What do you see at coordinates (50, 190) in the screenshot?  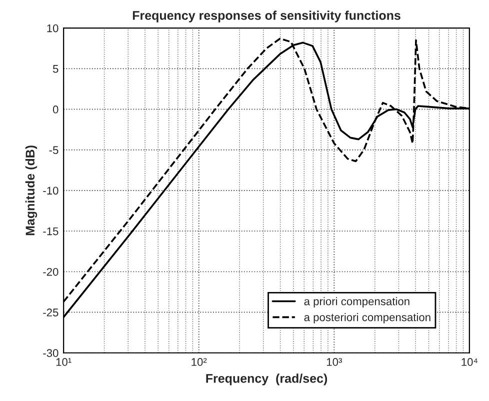 I see `y-tick-label: -10` at bounding box center [50, 190].